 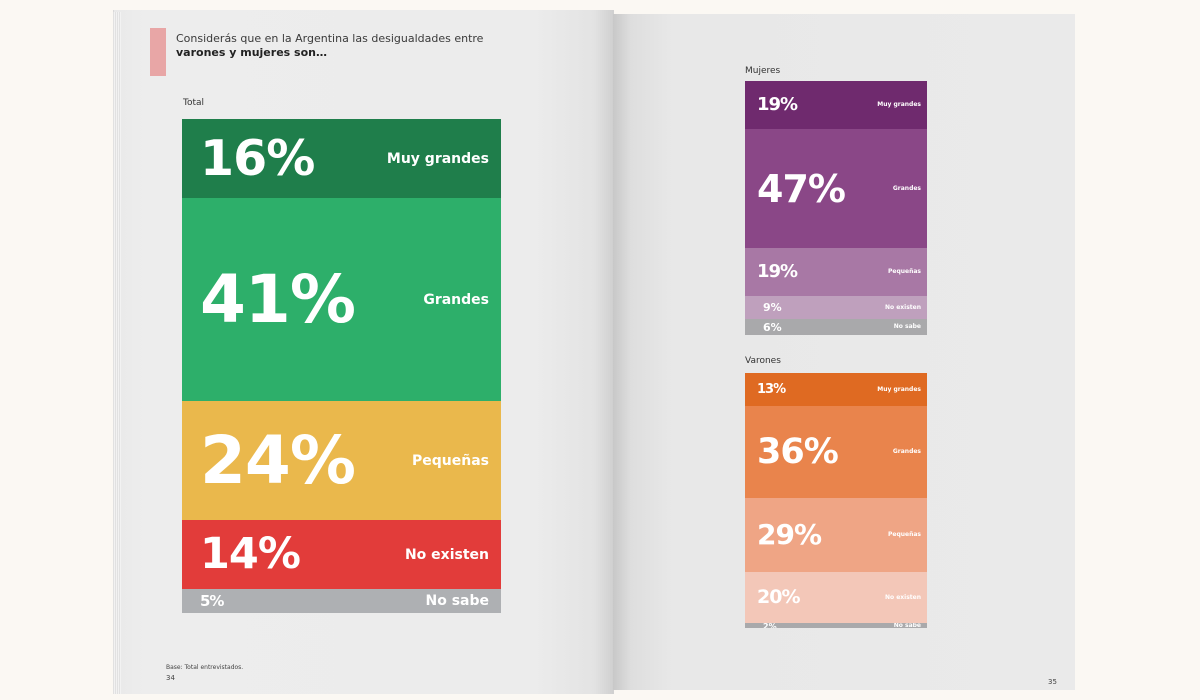 I want to click on data-label: 2%, so click(x=770, y=625).